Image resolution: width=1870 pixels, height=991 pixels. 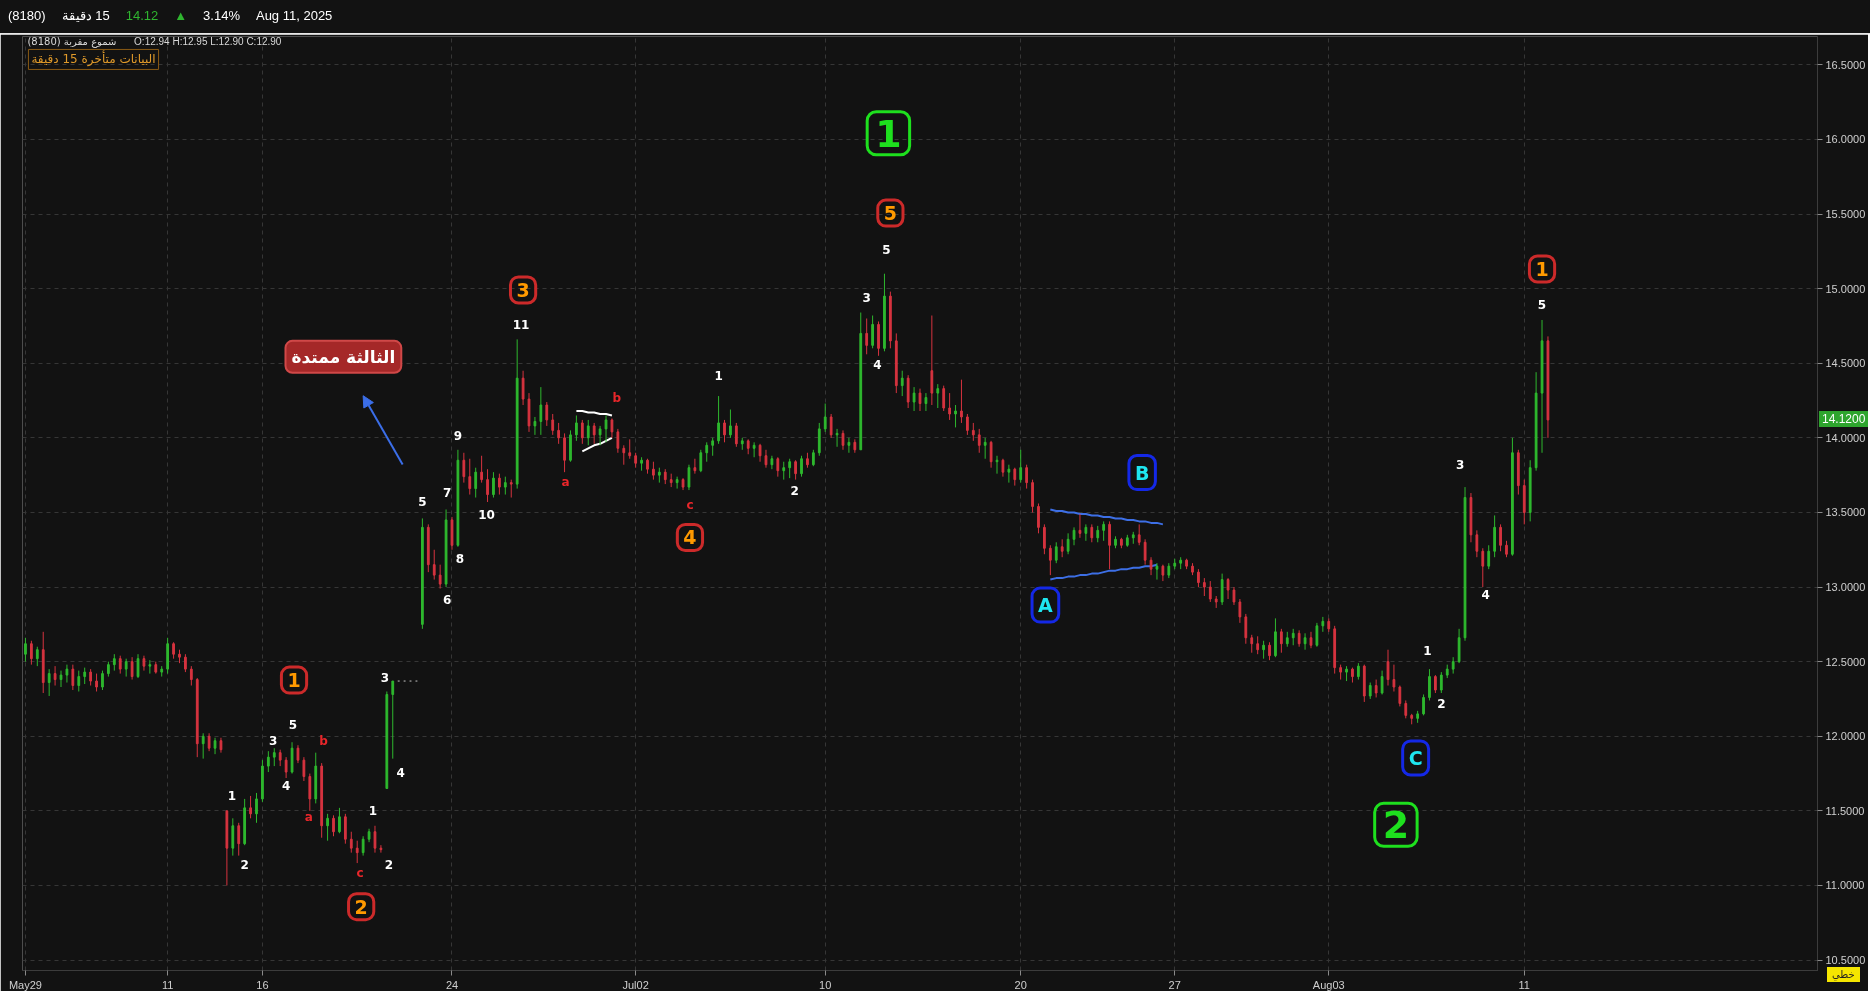 What do you see at coordinates (27, 16) in the screenshot?
I see `chart-title: (8180)` at bounding box center [27, 16].